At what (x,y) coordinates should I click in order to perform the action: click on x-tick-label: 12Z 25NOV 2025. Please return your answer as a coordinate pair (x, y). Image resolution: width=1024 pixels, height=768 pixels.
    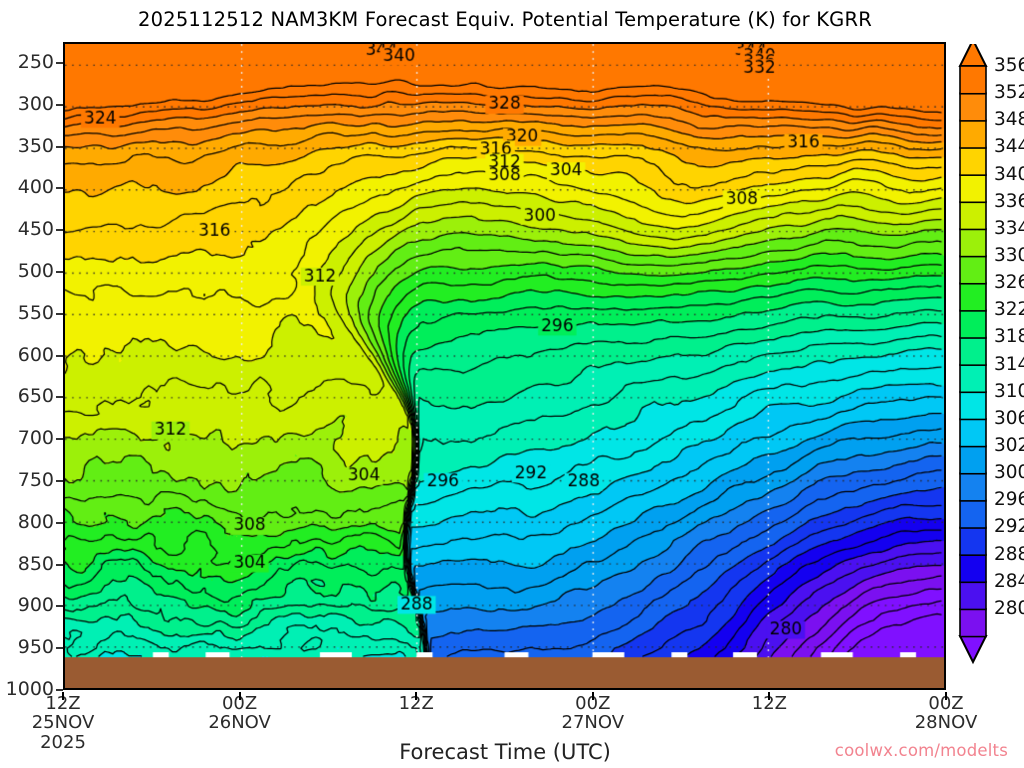
    Looking at the image, I should click on (63, 723).